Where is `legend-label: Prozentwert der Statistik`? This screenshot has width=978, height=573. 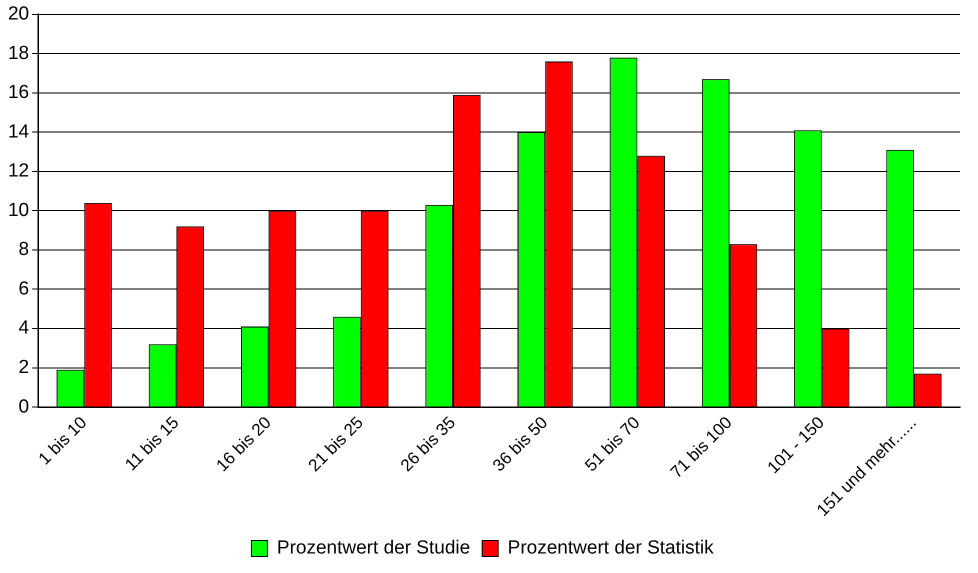 legend-label: Prozentwert der Statistik is located at coordinates (611, 548).